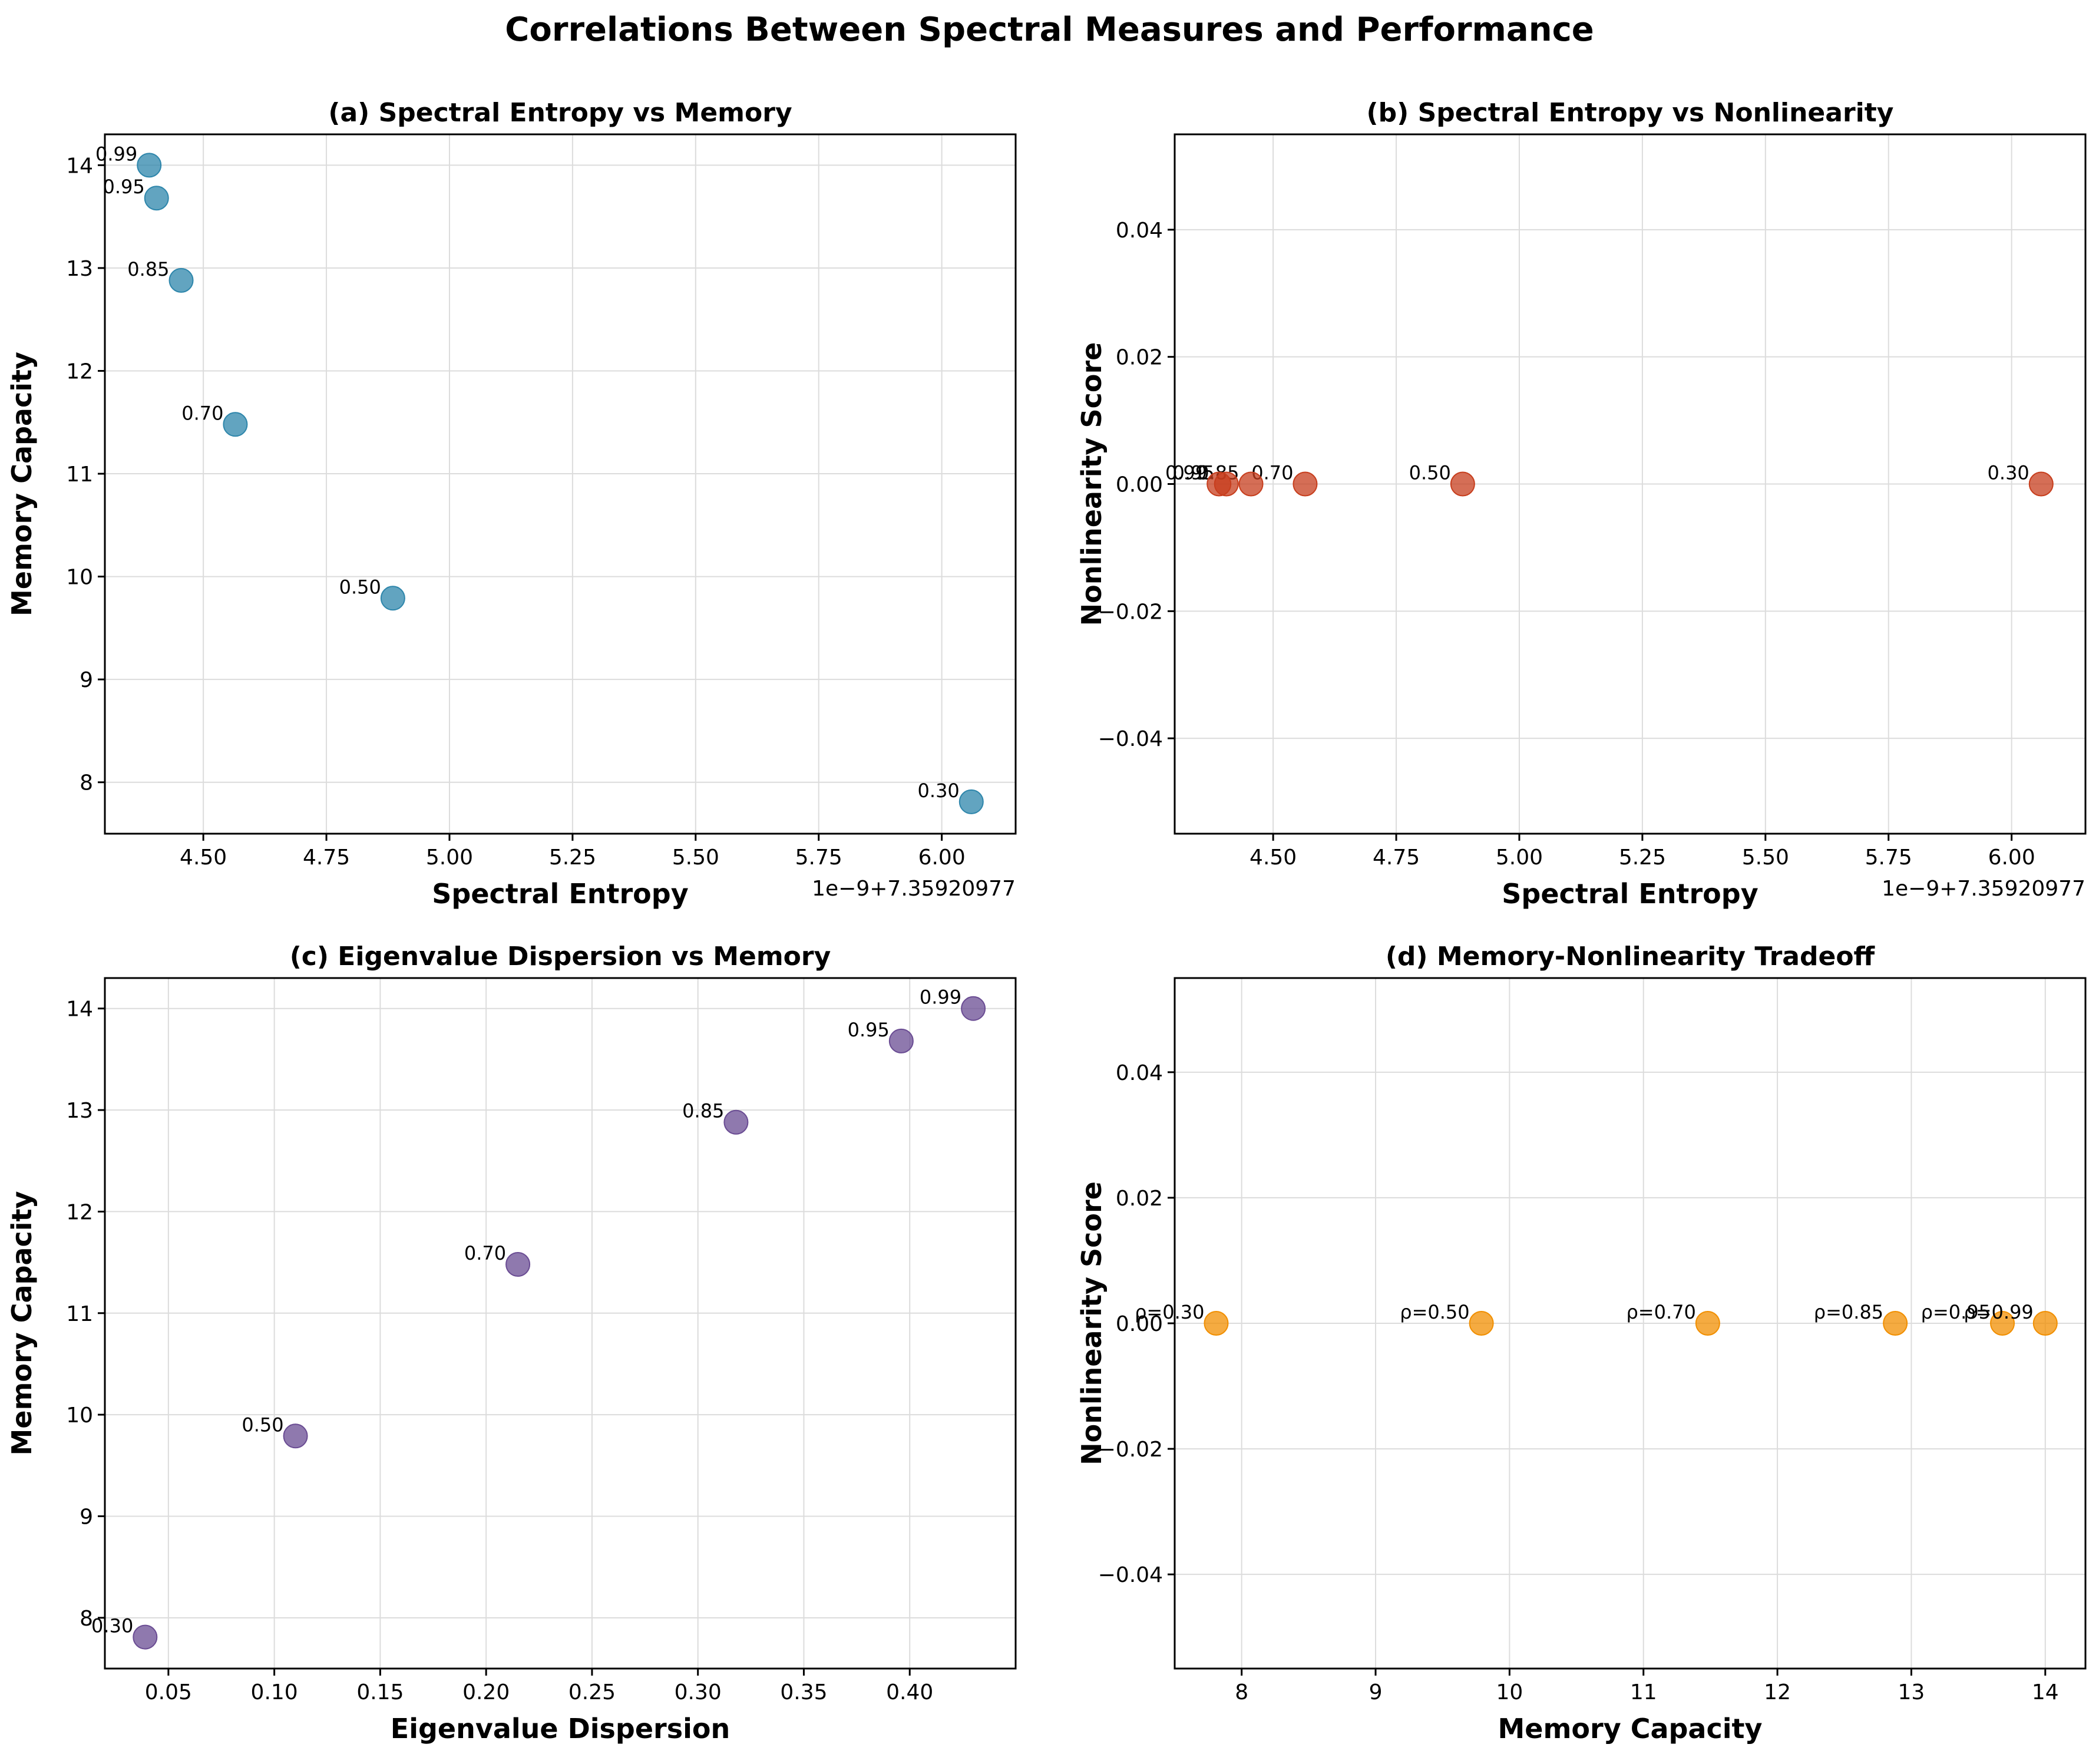 Image resolution: width=2099 pixels, height=1764 pixels. I want to click on x-tick-label: 13, so click(1911, 1692).